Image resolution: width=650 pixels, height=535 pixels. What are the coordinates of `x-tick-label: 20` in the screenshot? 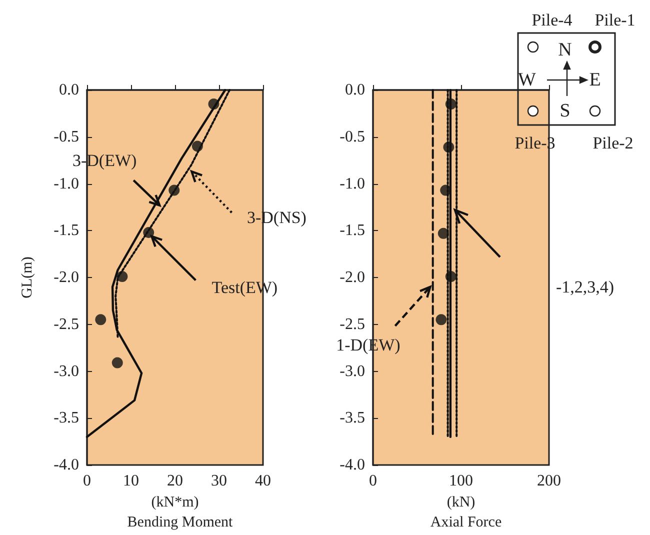 It's located at (175, 481).